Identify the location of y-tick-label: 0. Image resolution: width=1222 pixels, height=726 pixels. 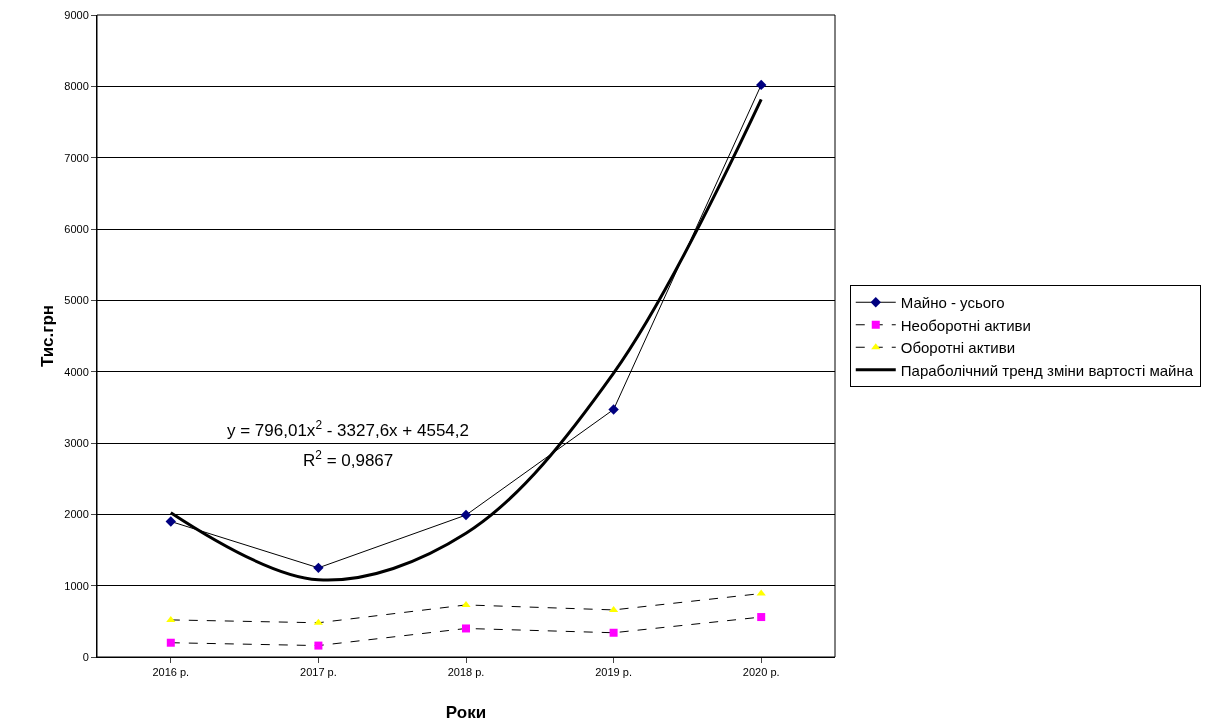
(85, 656).